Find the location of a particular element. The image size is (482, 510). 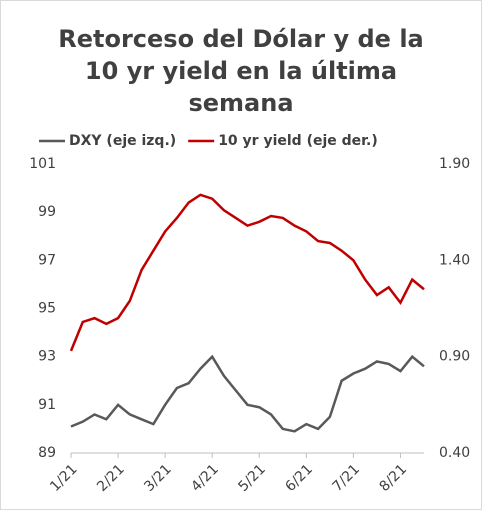

y-tick-label: 99 is located at coordinates (47, 212).